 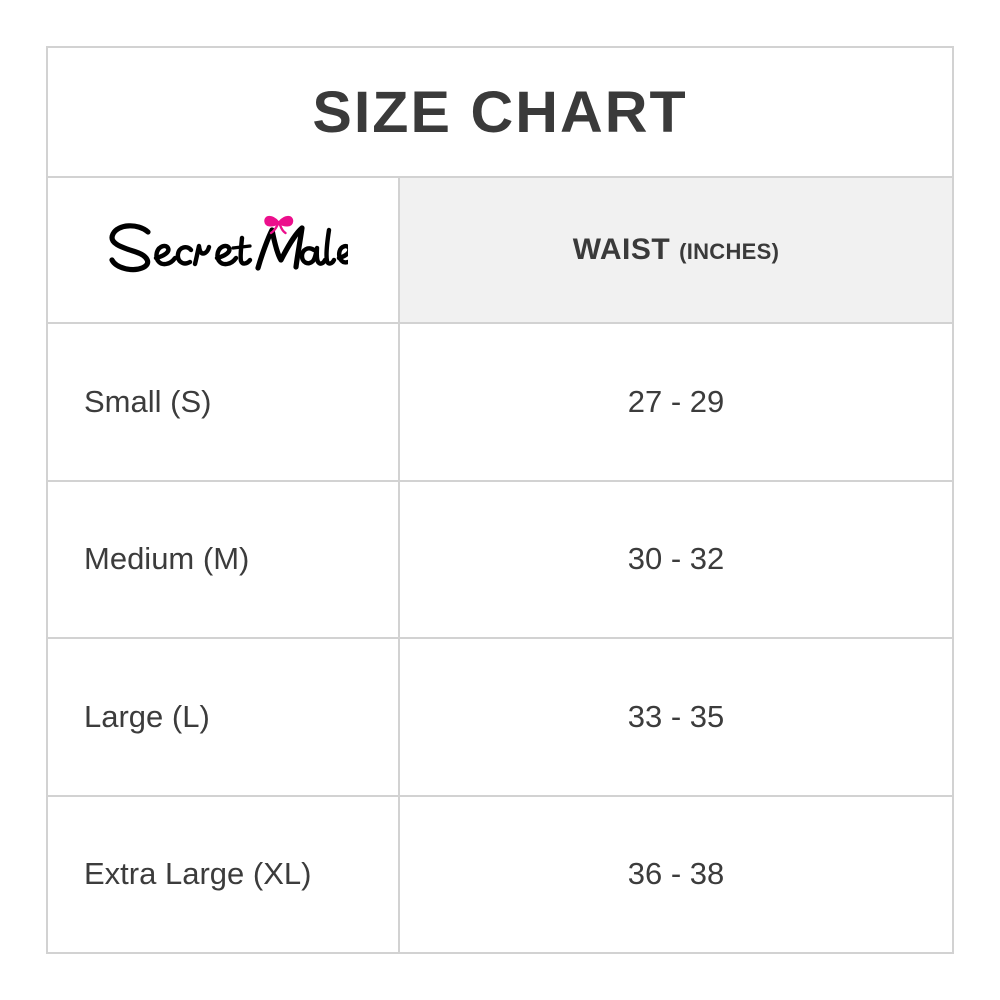 What do you see at coordinates (279, 225) in the screenshot?
I see `bow-icon` at bounding box center [279, 225].